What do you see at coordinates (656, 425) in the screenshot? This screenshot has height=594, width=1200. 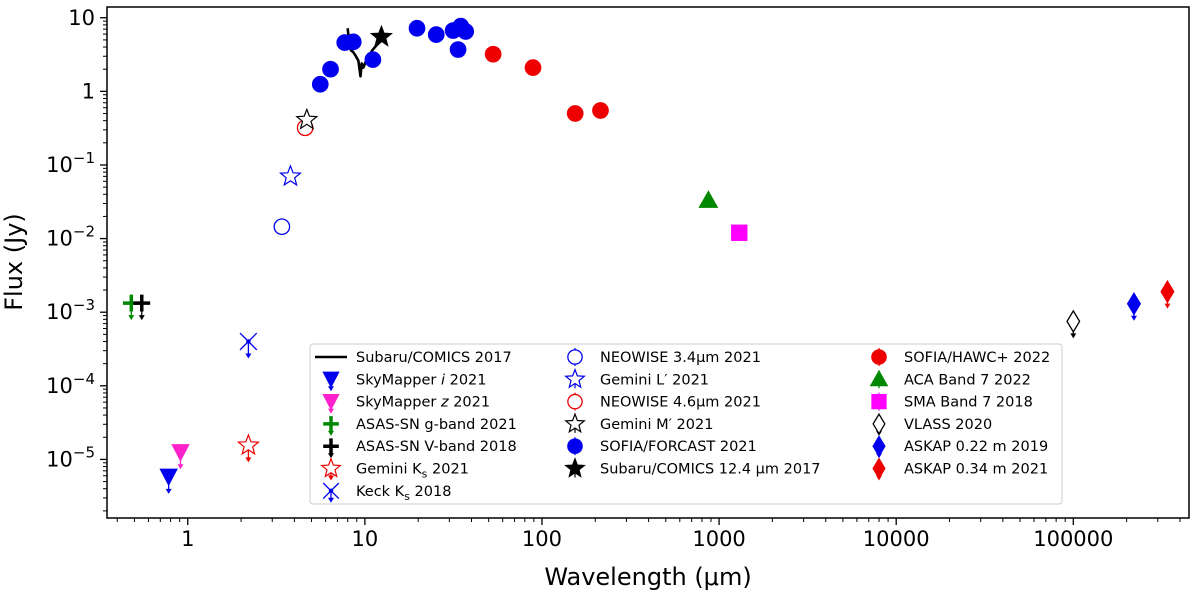 I see `legend-label: Gemini M′ 2021` at bounding box center [656, 425].